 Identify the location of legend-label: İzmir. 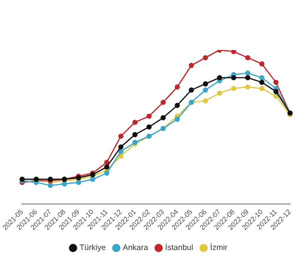
(219, 247).